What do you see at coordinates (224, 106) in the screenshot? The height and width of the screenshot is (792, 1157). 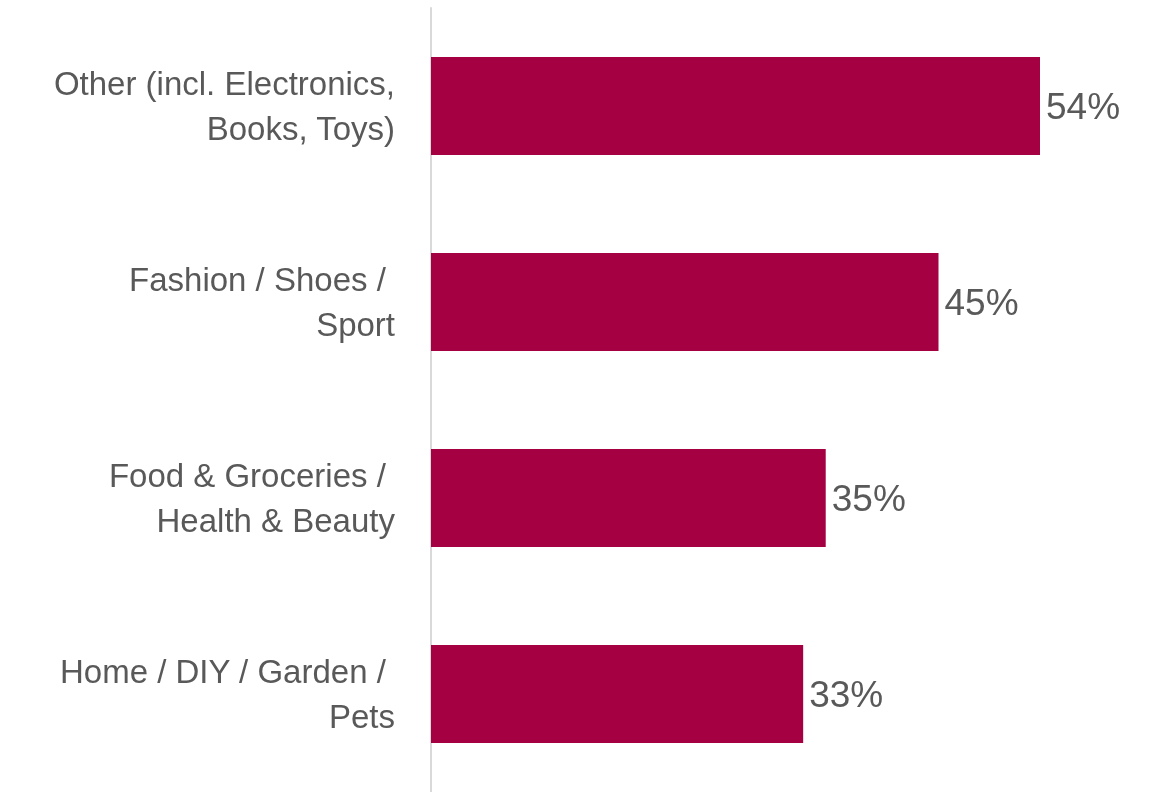 I see `y-tick-label: Other (incl. Electronics, Books, Toys)` at bounding box center [224, 106].